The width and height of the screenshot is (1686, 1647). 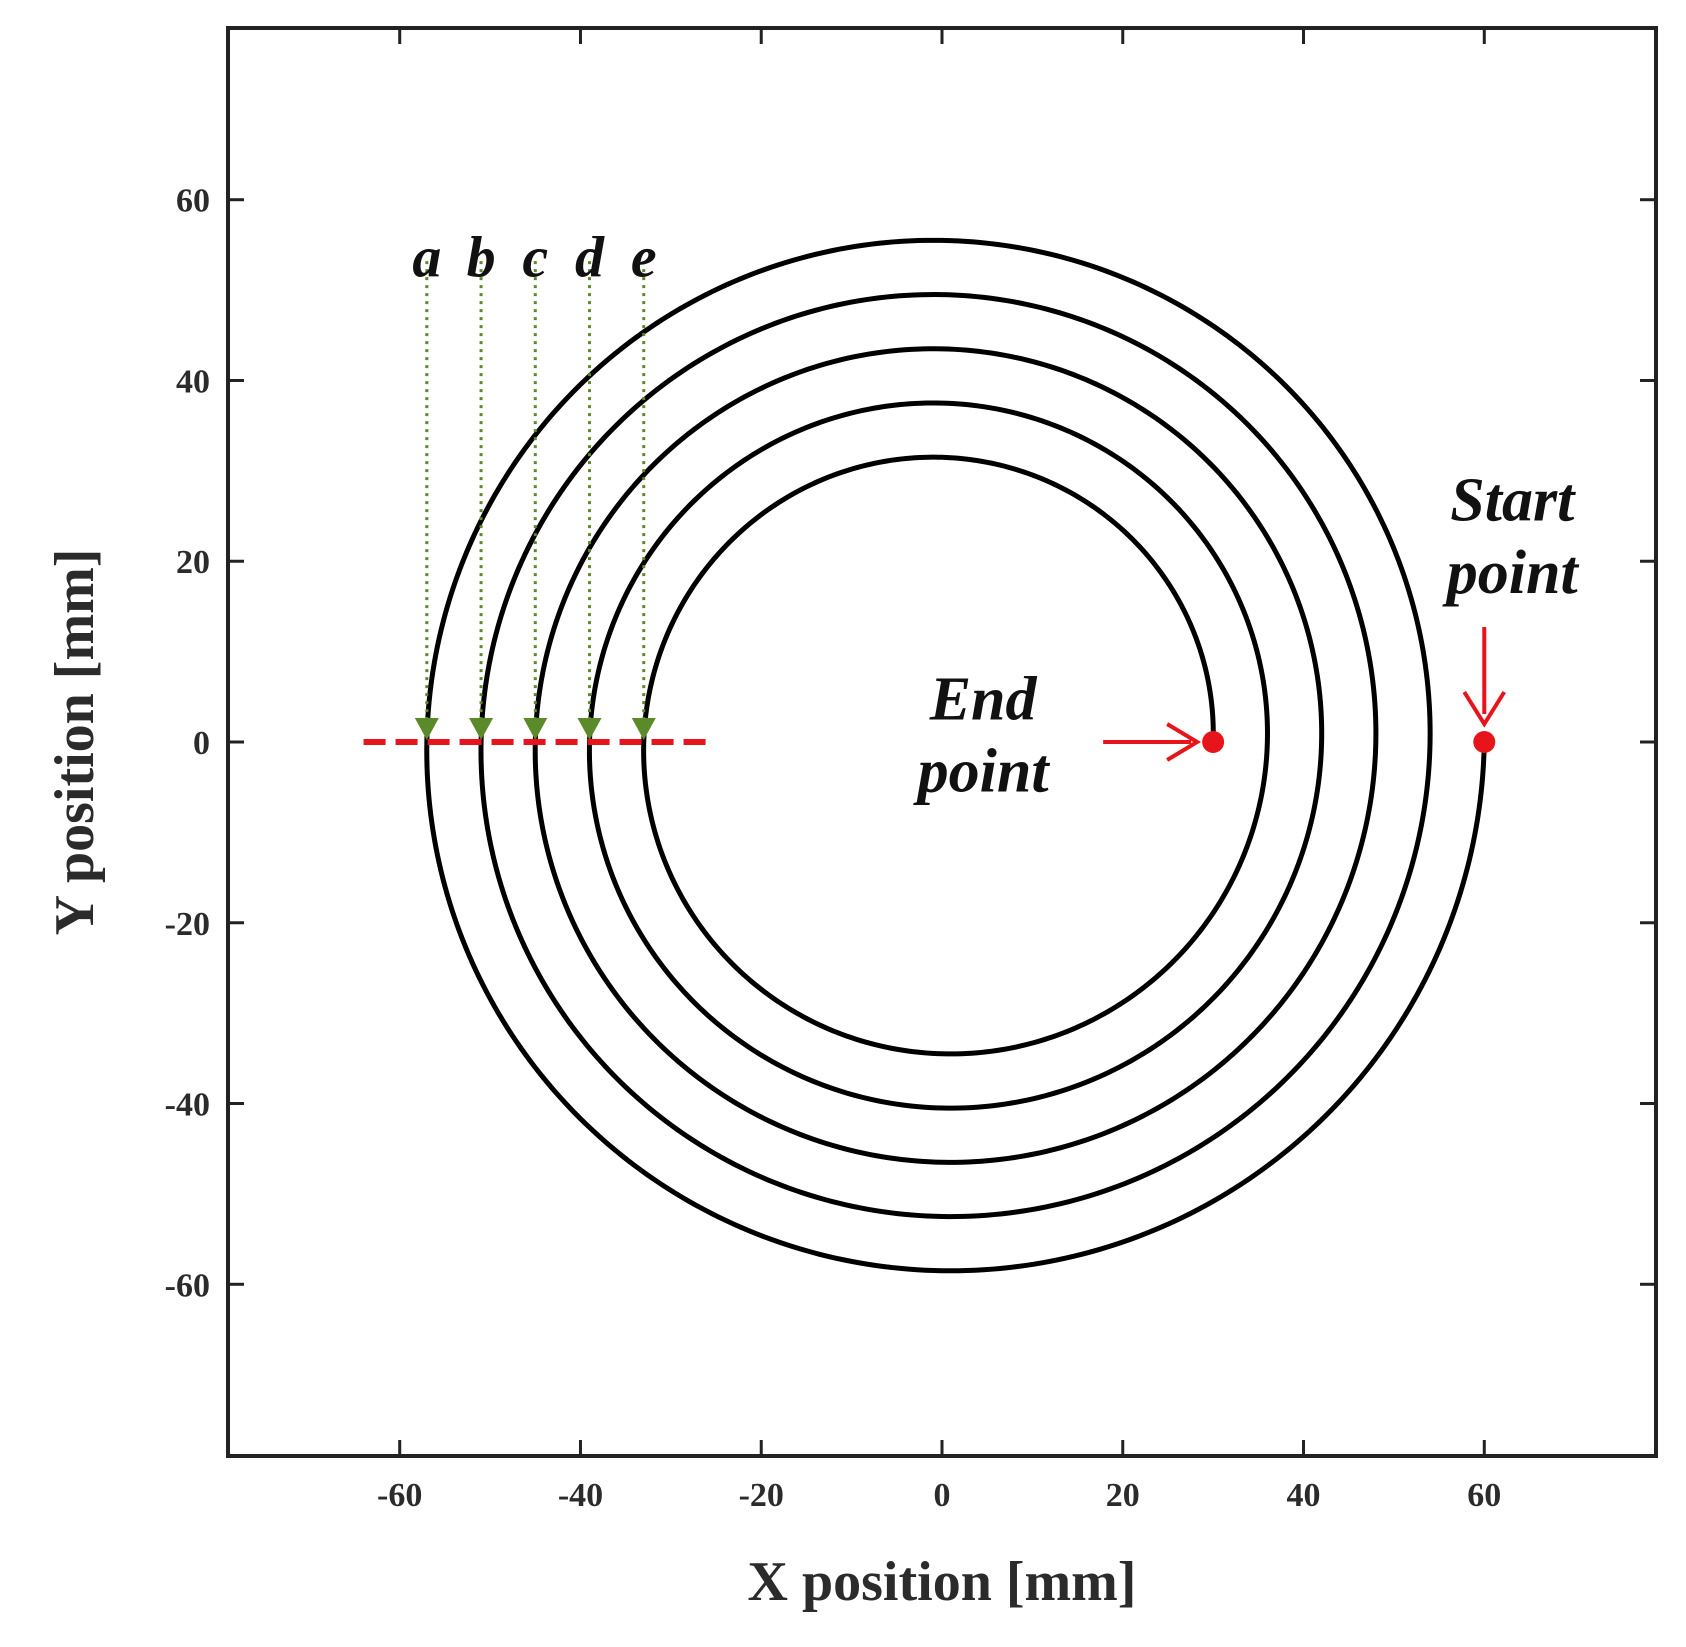 What do you see at coordinates (1484, 1495) in the screenshot?
I see `x-tick-label: 60` at bounding box center [1484, 1495].